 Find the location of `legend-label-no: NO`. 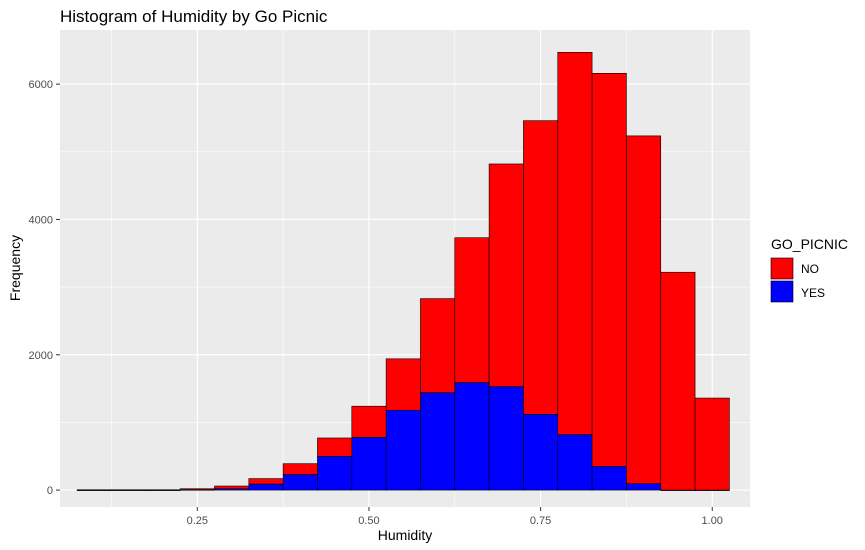

legend-label-no: NO is located at coordinates (810, 269).